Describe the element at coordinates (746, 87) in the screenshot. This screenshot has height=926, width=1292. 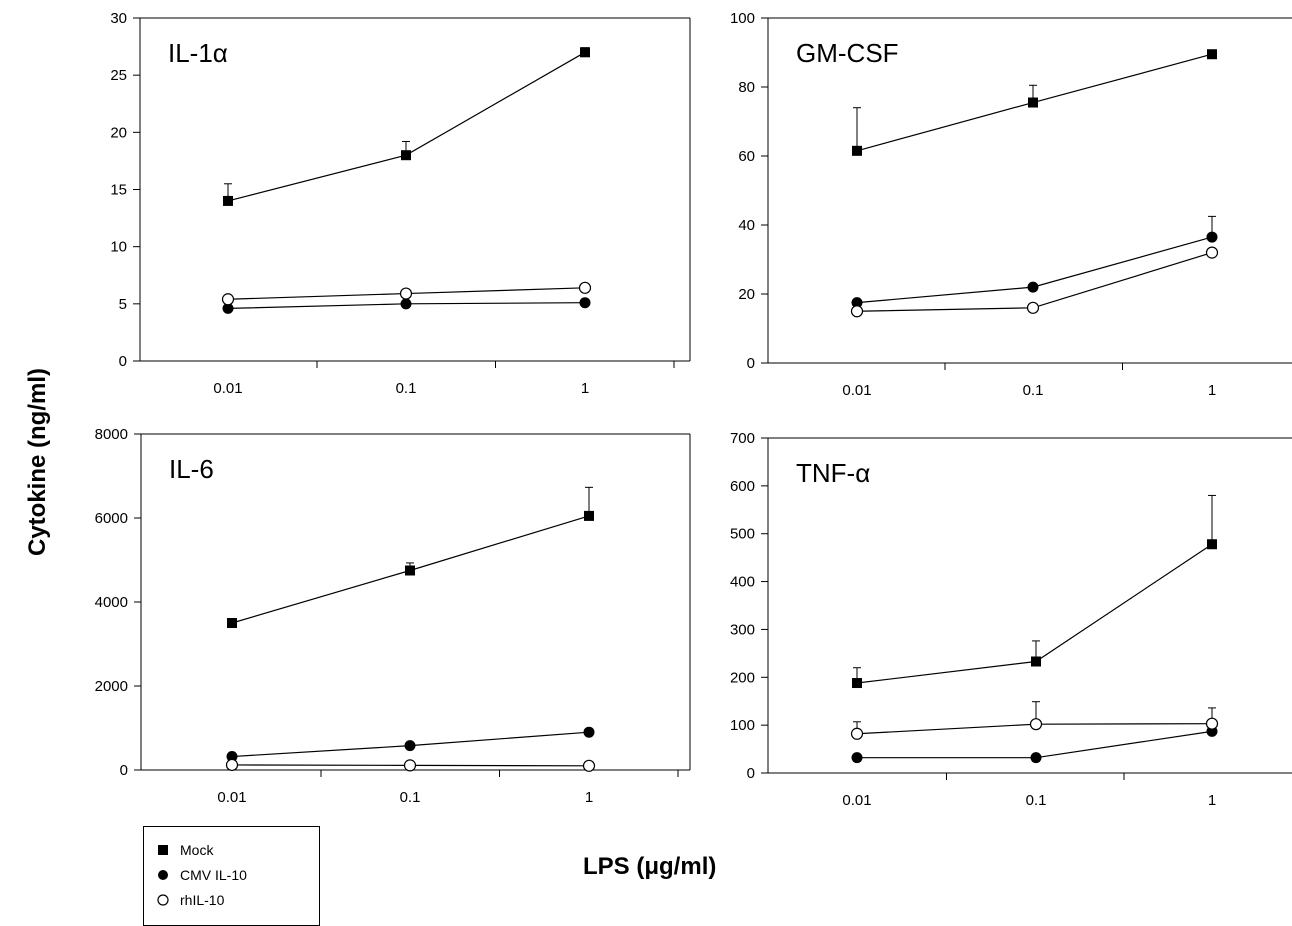
I see `y-tick-label: 80` at that location.